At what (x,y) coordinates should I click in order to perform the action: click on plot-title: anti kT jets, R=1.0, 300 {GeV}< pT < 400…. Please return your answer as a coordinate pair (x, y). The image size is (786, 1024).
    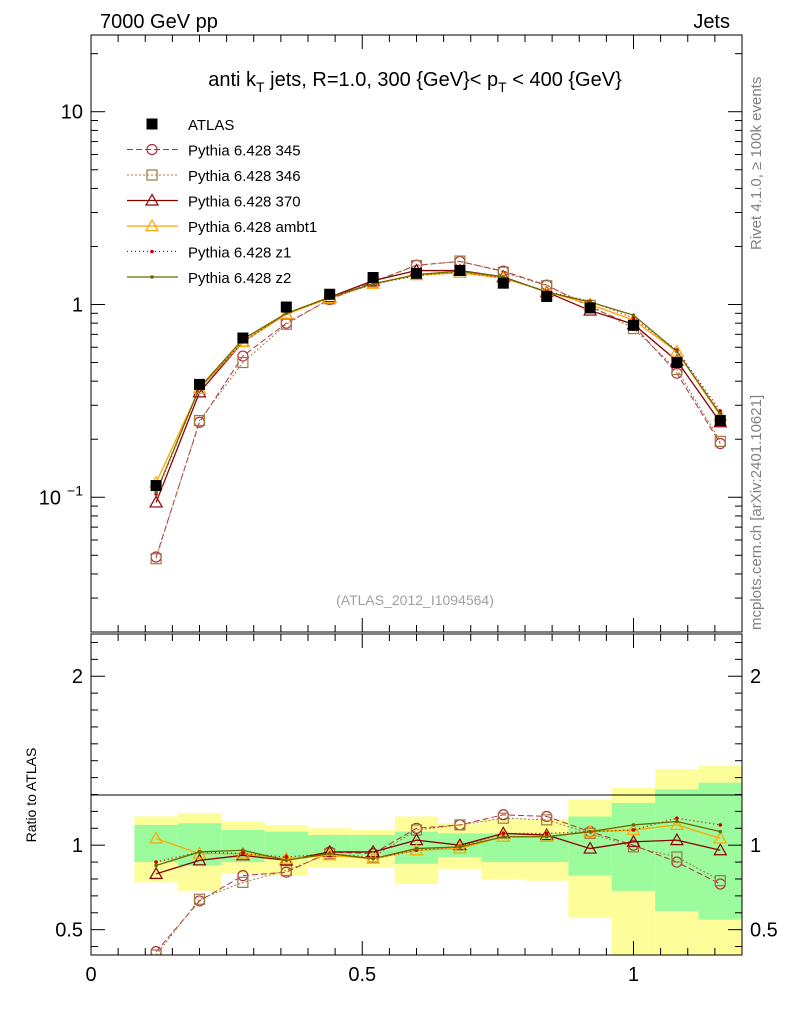
    Looking at the image, I should click on (415, 82).